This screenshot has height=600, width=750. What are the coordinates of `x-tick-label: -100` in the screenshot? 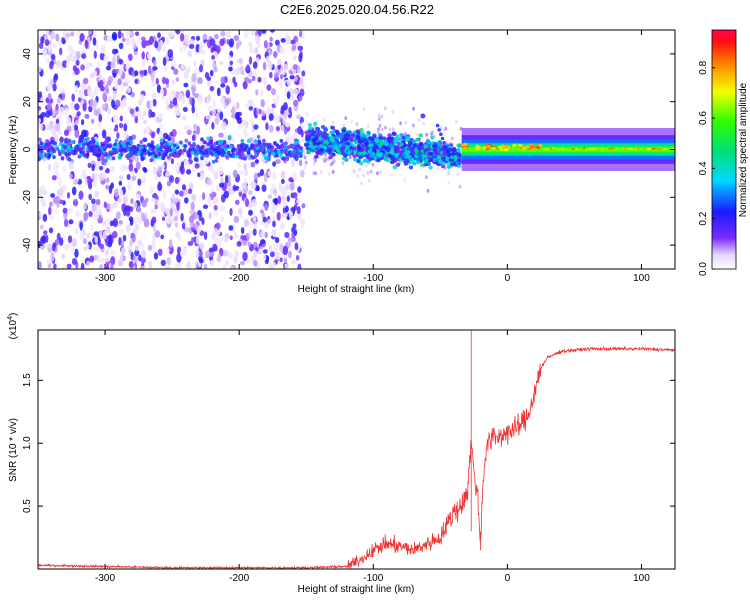 It's located at (373, 578).